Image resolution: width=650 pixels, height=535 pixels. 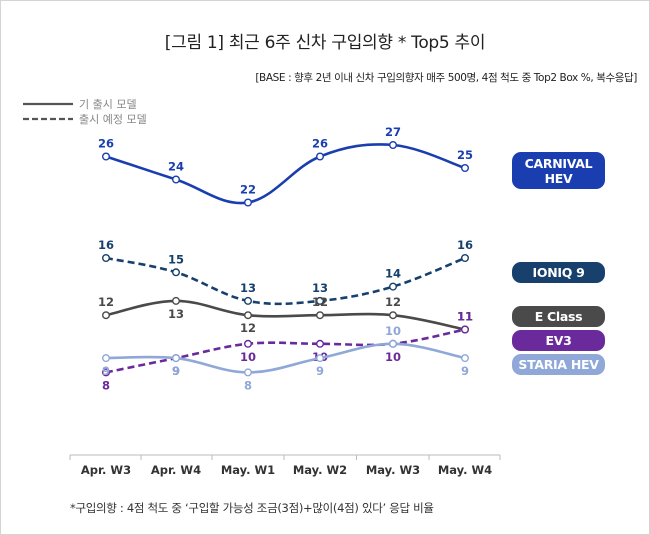 I want to click on data-label-ioniq-9: 14, so click(x=393, y=274).